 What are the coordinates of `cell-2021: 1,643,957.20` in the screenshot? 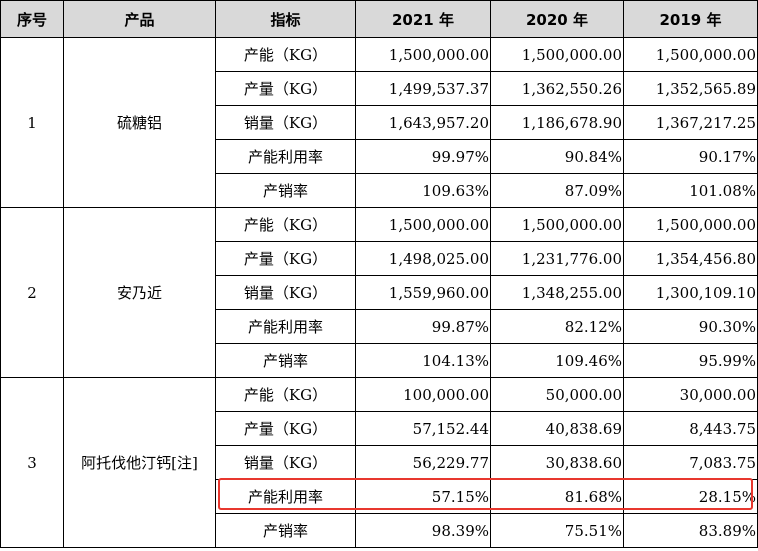 It's located at (423, 122).